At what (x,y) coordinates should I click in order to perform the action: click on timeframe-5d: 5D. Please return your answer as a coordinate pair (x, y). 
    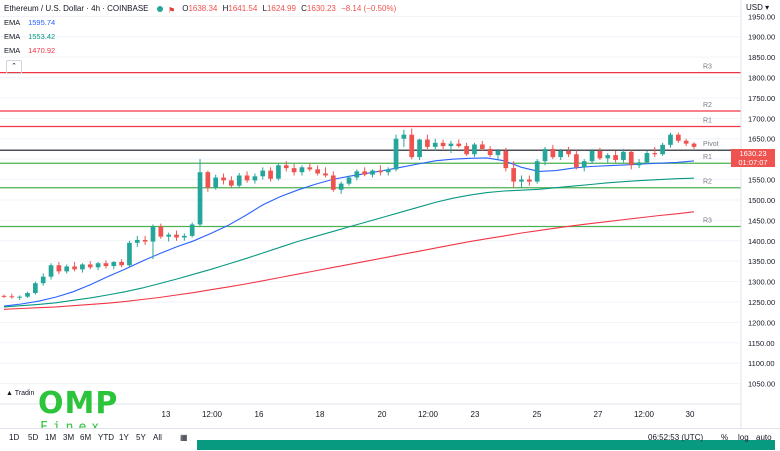
    Looking at the image, I should click on (33, 437).